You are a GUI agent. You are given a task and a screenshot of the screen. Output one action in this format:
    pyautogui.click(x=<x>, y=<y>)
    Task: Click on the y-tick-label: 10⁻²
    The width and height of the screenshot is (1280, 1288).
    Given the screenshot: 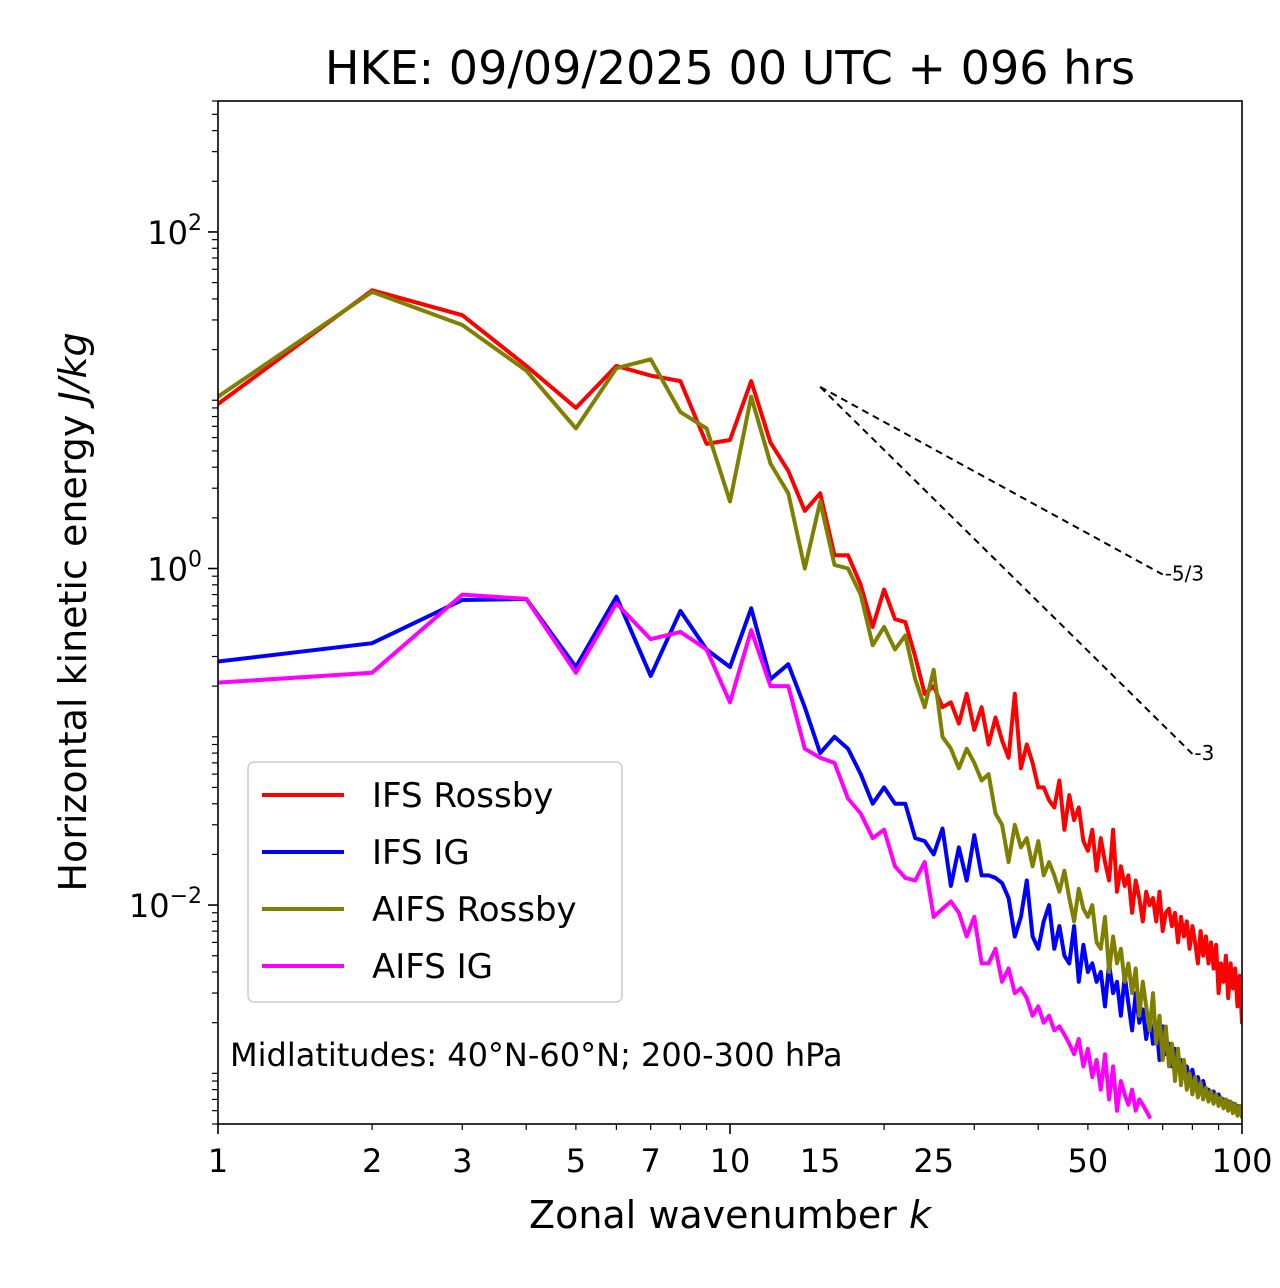 What is the action you would take?
    pyautogui.click(x=165, y=904)
    